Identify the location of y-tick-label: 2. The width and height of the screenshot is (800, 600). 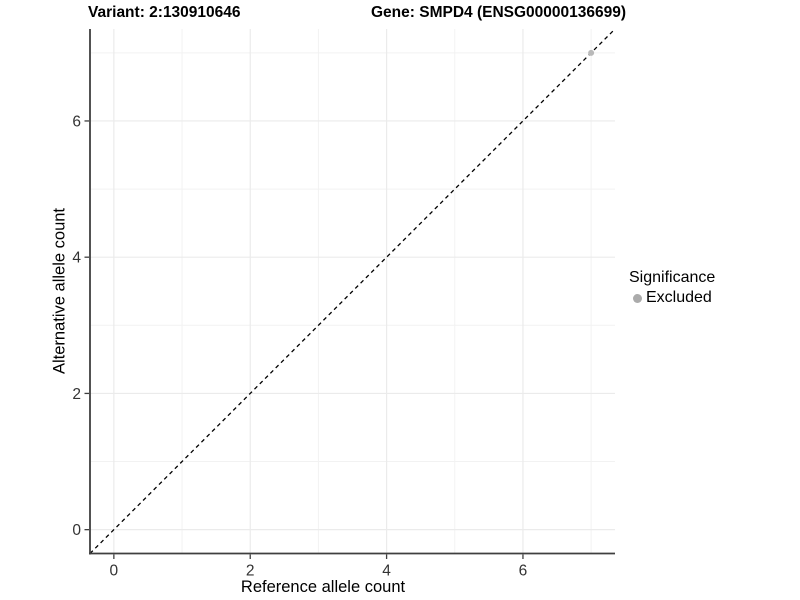
(76, 394).